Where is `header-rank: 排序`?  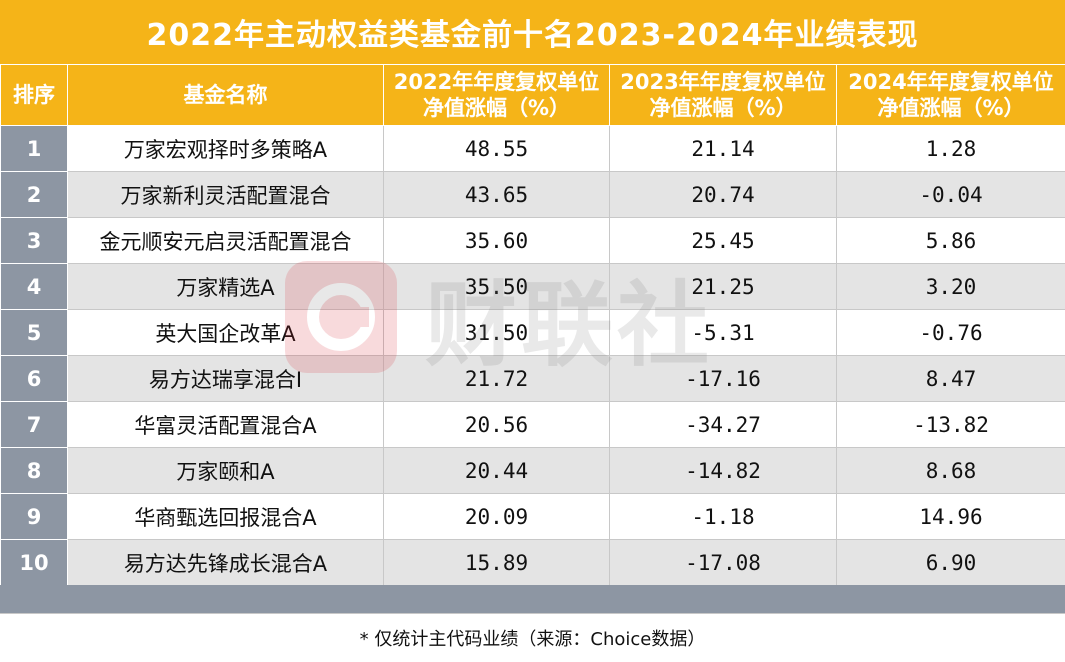 header-rank: 排序 is located at coordinates (34, 95).